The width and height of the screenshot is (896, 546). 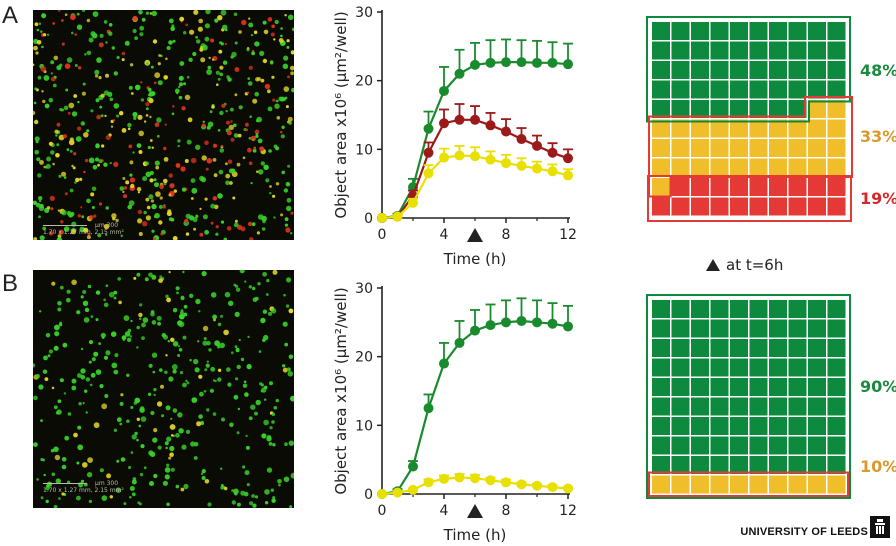 What do you see at coordinates (163, 125) in the screenshot?
I see `micrograph-a: µm 300 1.70 x 1.27 mm, 2.15 mm²` at bounding box center [163, 125].